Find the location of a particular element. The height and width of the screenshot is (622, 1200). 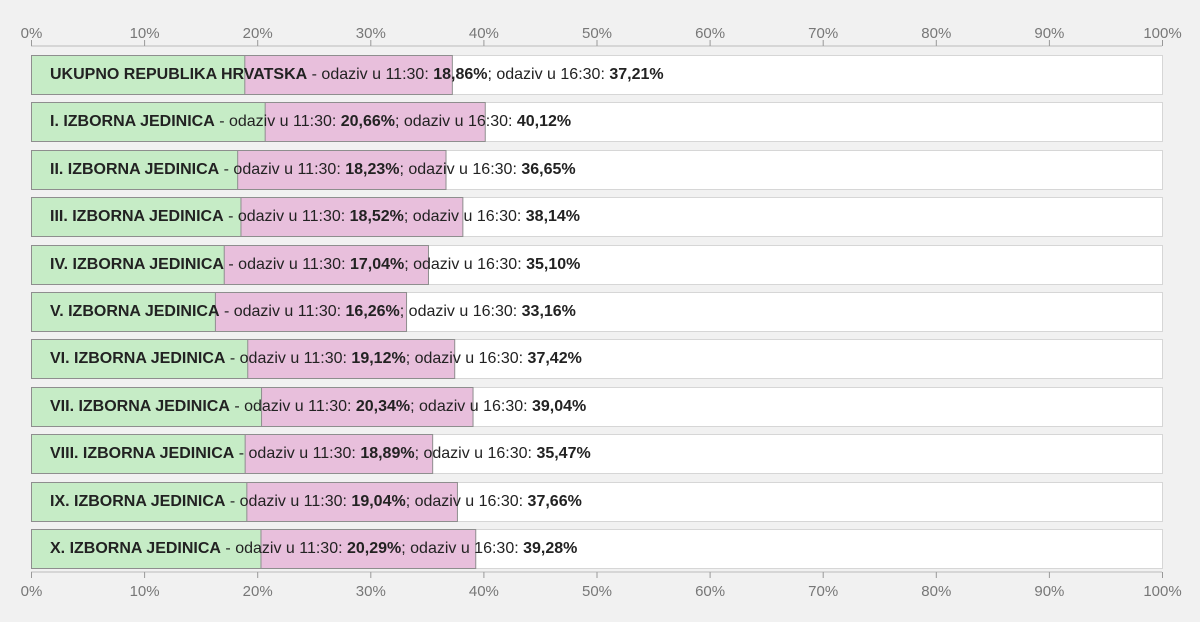

tick-label-bottom: 60% is located at coordinates (710, 591).